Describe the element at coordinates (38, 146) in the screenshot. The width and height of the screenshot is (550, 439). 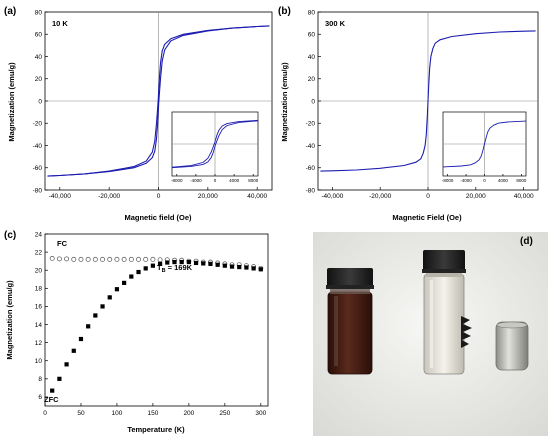
I see `panel-a-y-tick-label: -40` at that location.